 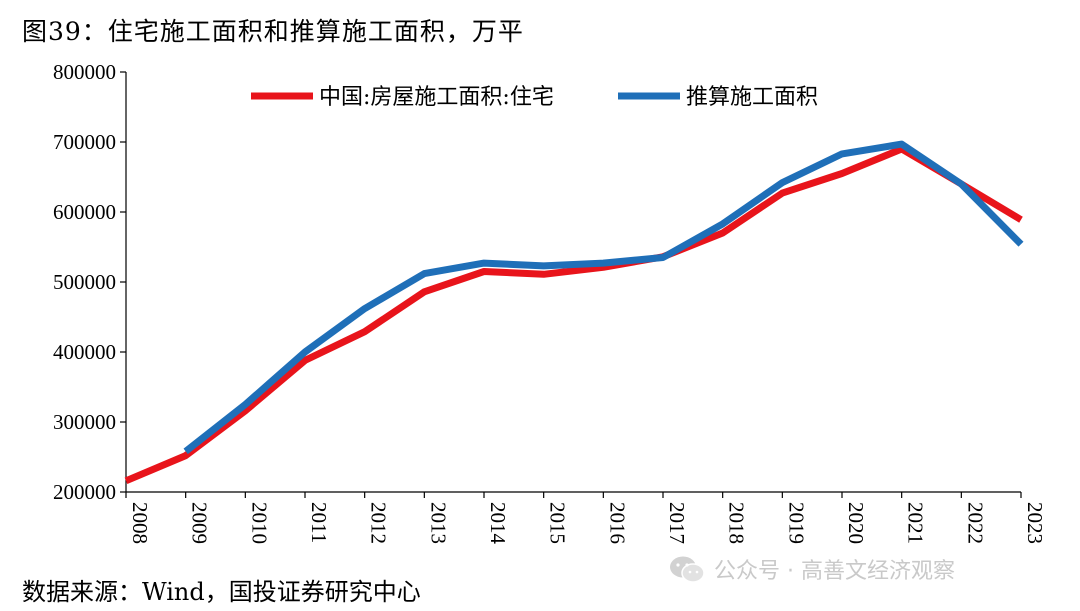 I want to click on x-tick-label: 2019, so click(x=796, y=523).